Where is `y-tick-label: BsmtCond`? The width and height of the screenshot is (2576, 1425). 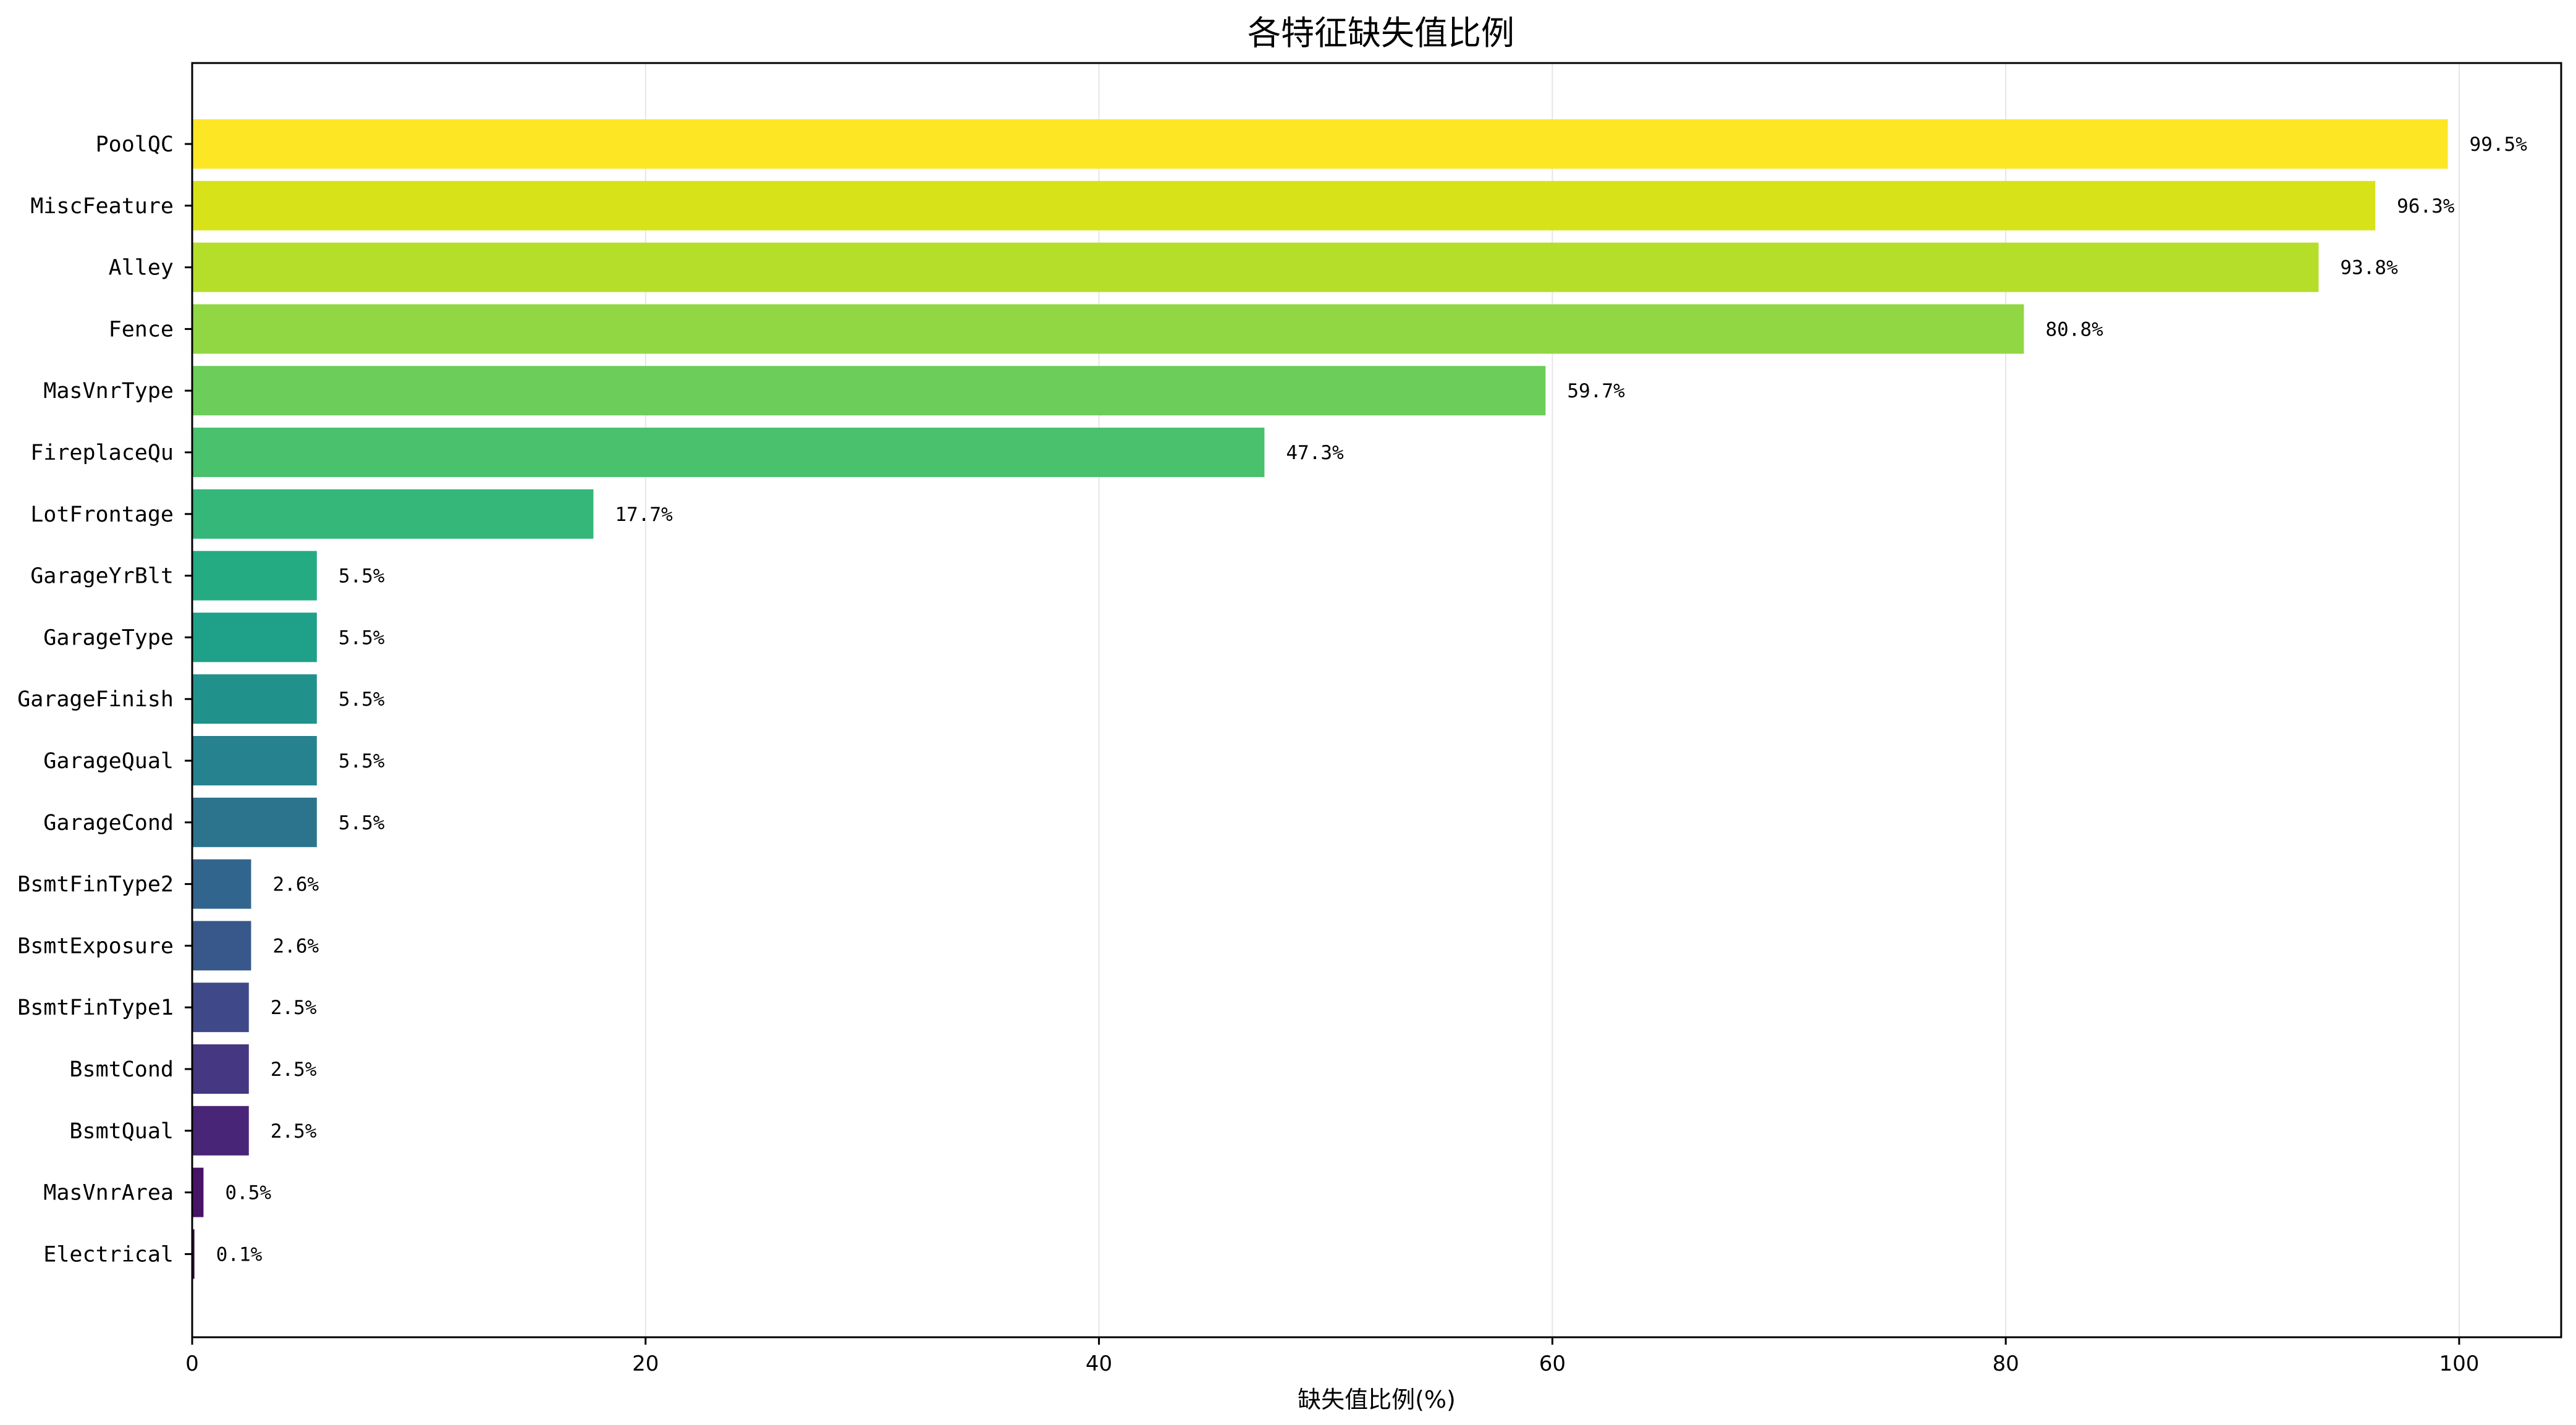 y-tick-label: BsmtCond is located at coordinates (121, 1069).